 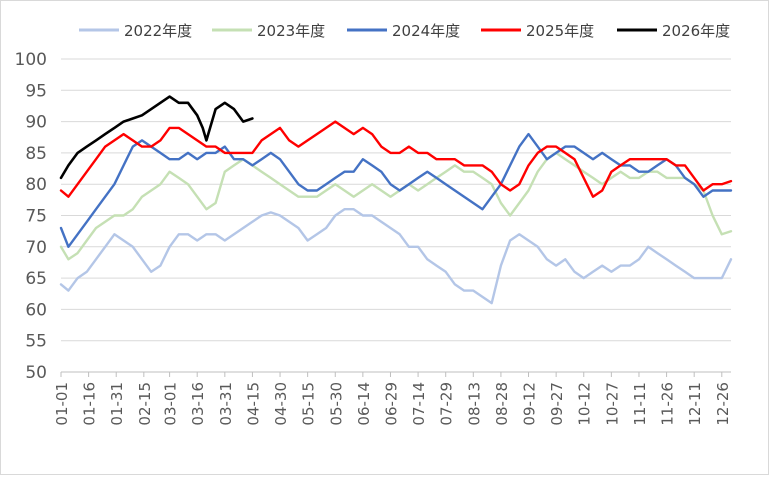 What do you see at coordinates (31, 60) in the screenshot?
I see `y-tick-label: 100` at bounding box center [31, 60].